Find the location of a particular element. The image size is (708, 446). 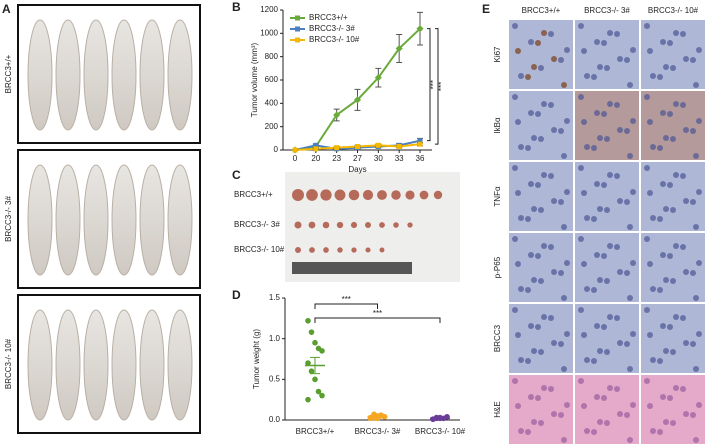

dot is located at coordinates (318, 391).